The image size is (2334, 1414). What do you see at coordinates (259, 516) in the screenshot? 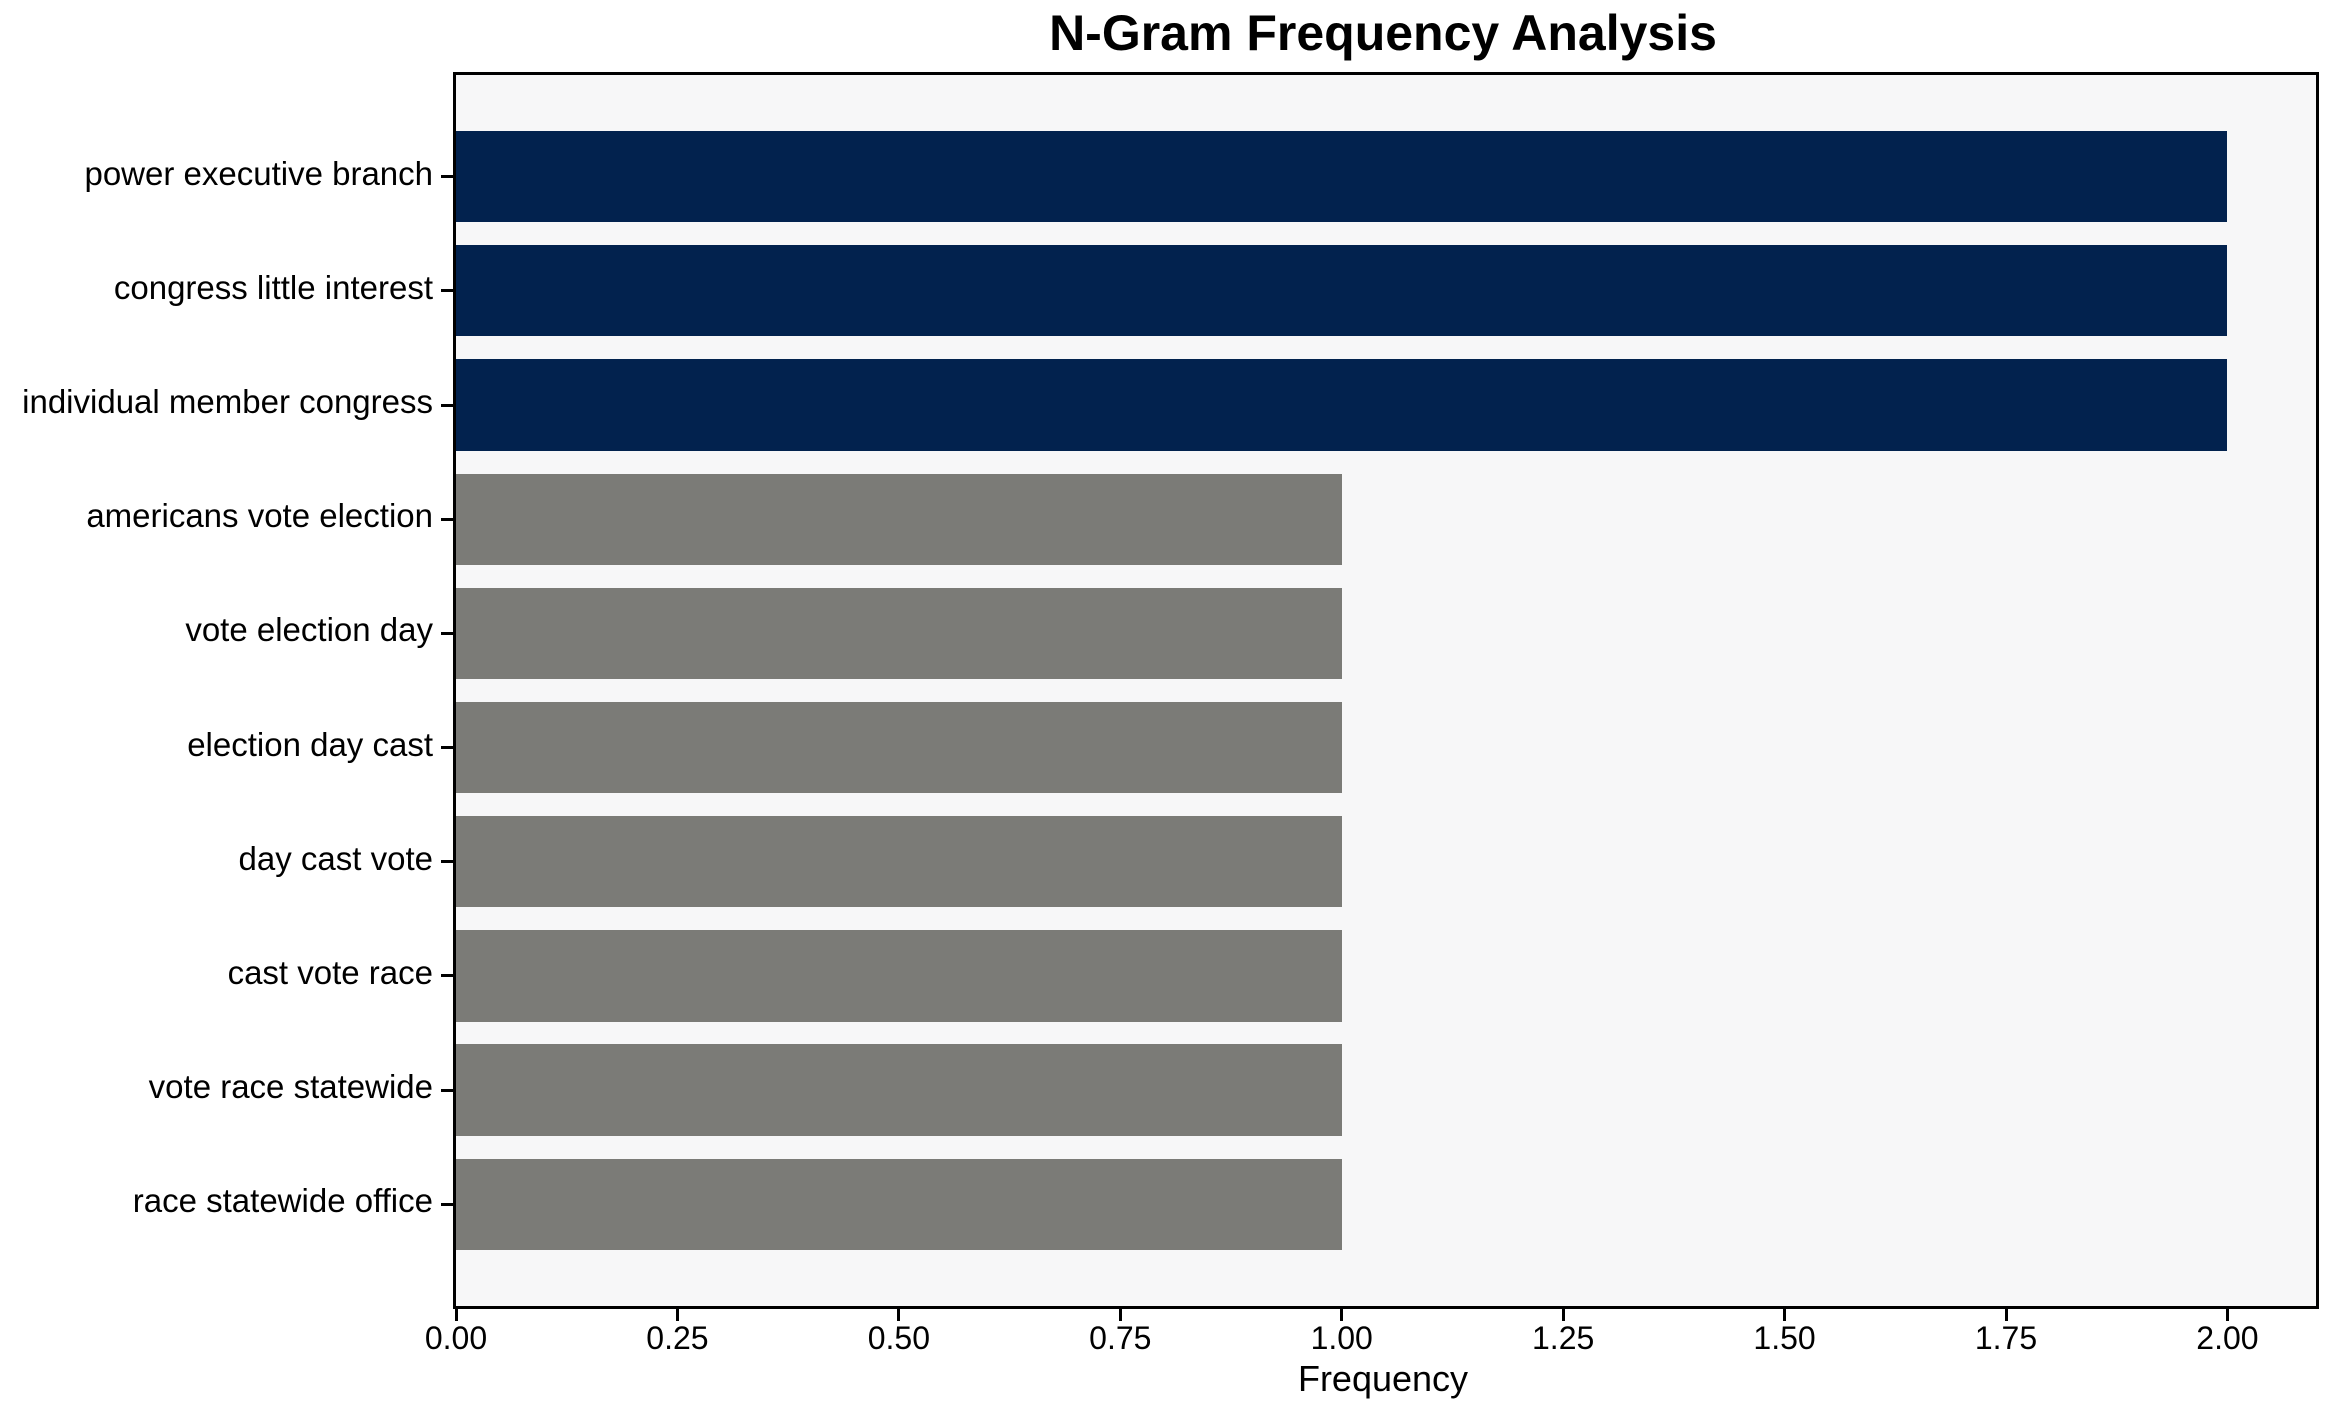
I see `y-tick-label: americans vote election` at bounding box center [259, 516].